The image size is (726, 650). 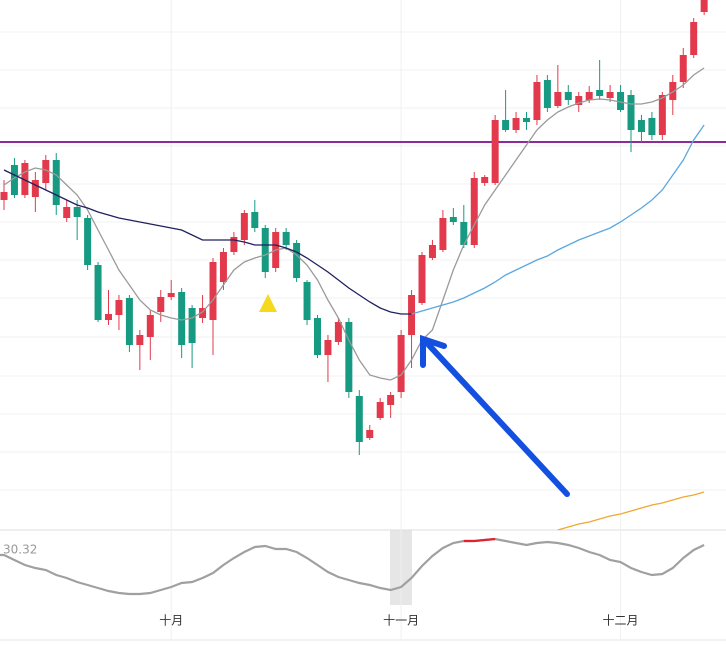 I want to click on x-tick-label: 十月, so click(x=171, y=621).